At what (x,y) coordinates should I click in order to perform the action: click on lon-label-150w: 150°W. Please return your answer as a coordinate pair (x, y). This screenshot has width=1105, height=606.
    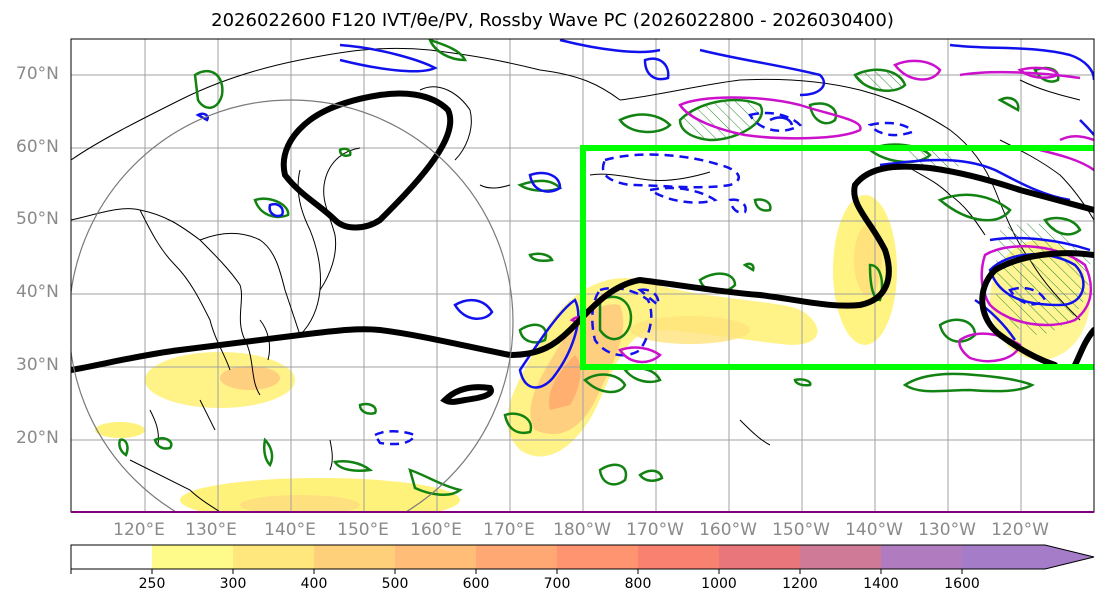
    Looking at the image, I should click on (801, 530).